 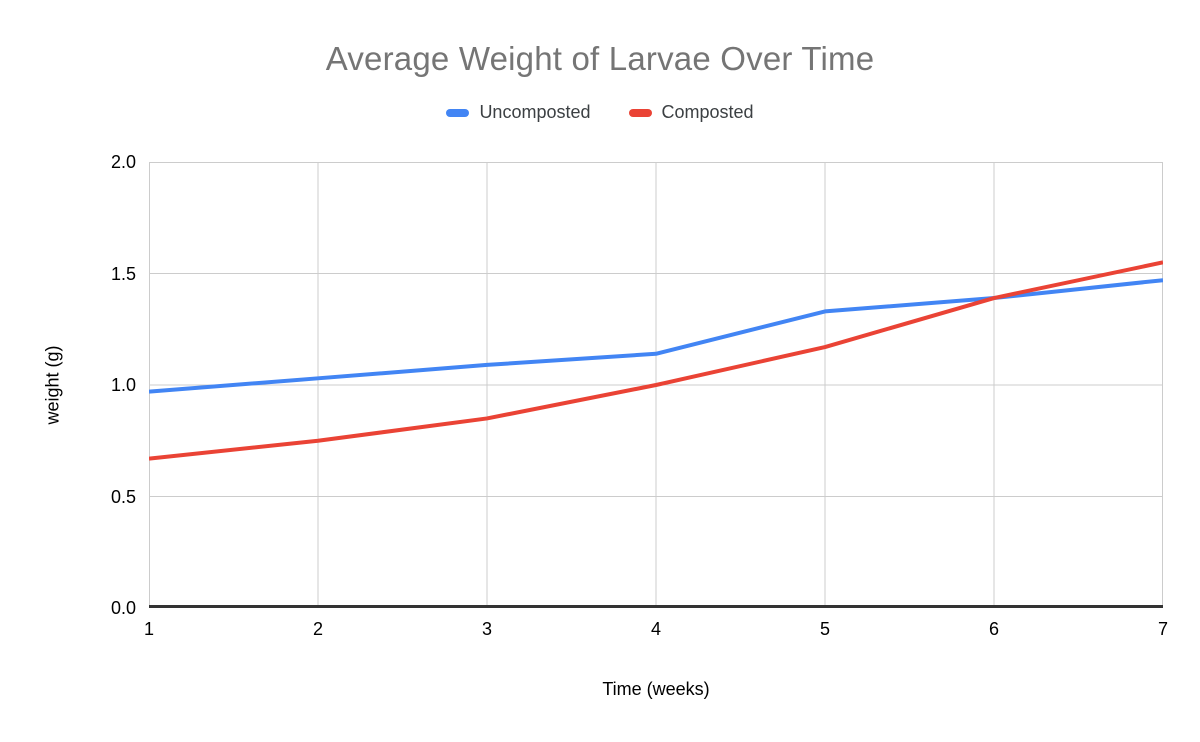 What do you see at coordinates (707, 112) in the screenshot?
I see `legend-label-composted: Composted` at bounding box center [707, 112].